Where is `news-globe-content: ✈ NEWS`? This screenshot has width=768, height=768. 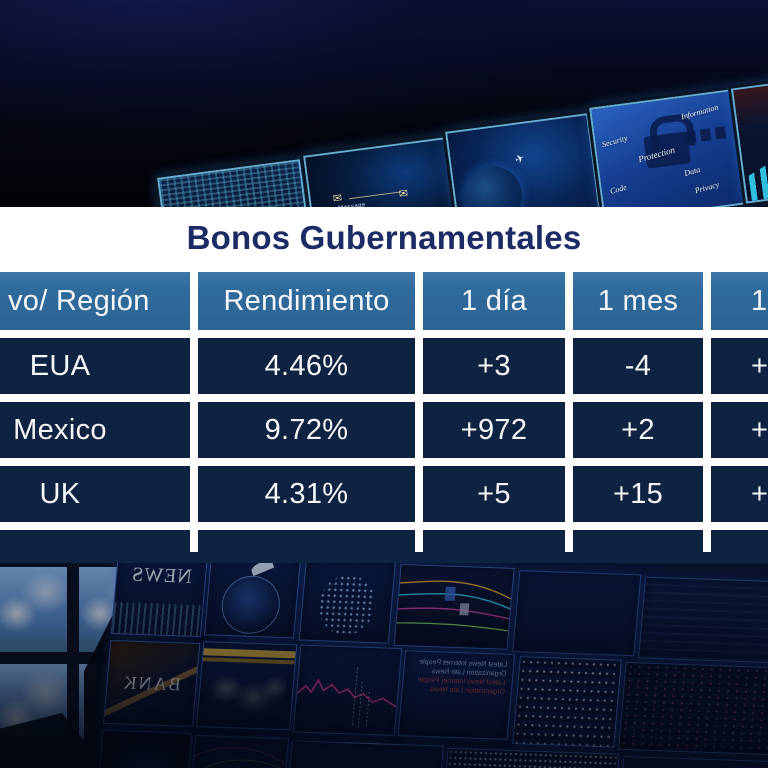
news-globe-content: ✈ NEWS is located at coordinates (524, 161).